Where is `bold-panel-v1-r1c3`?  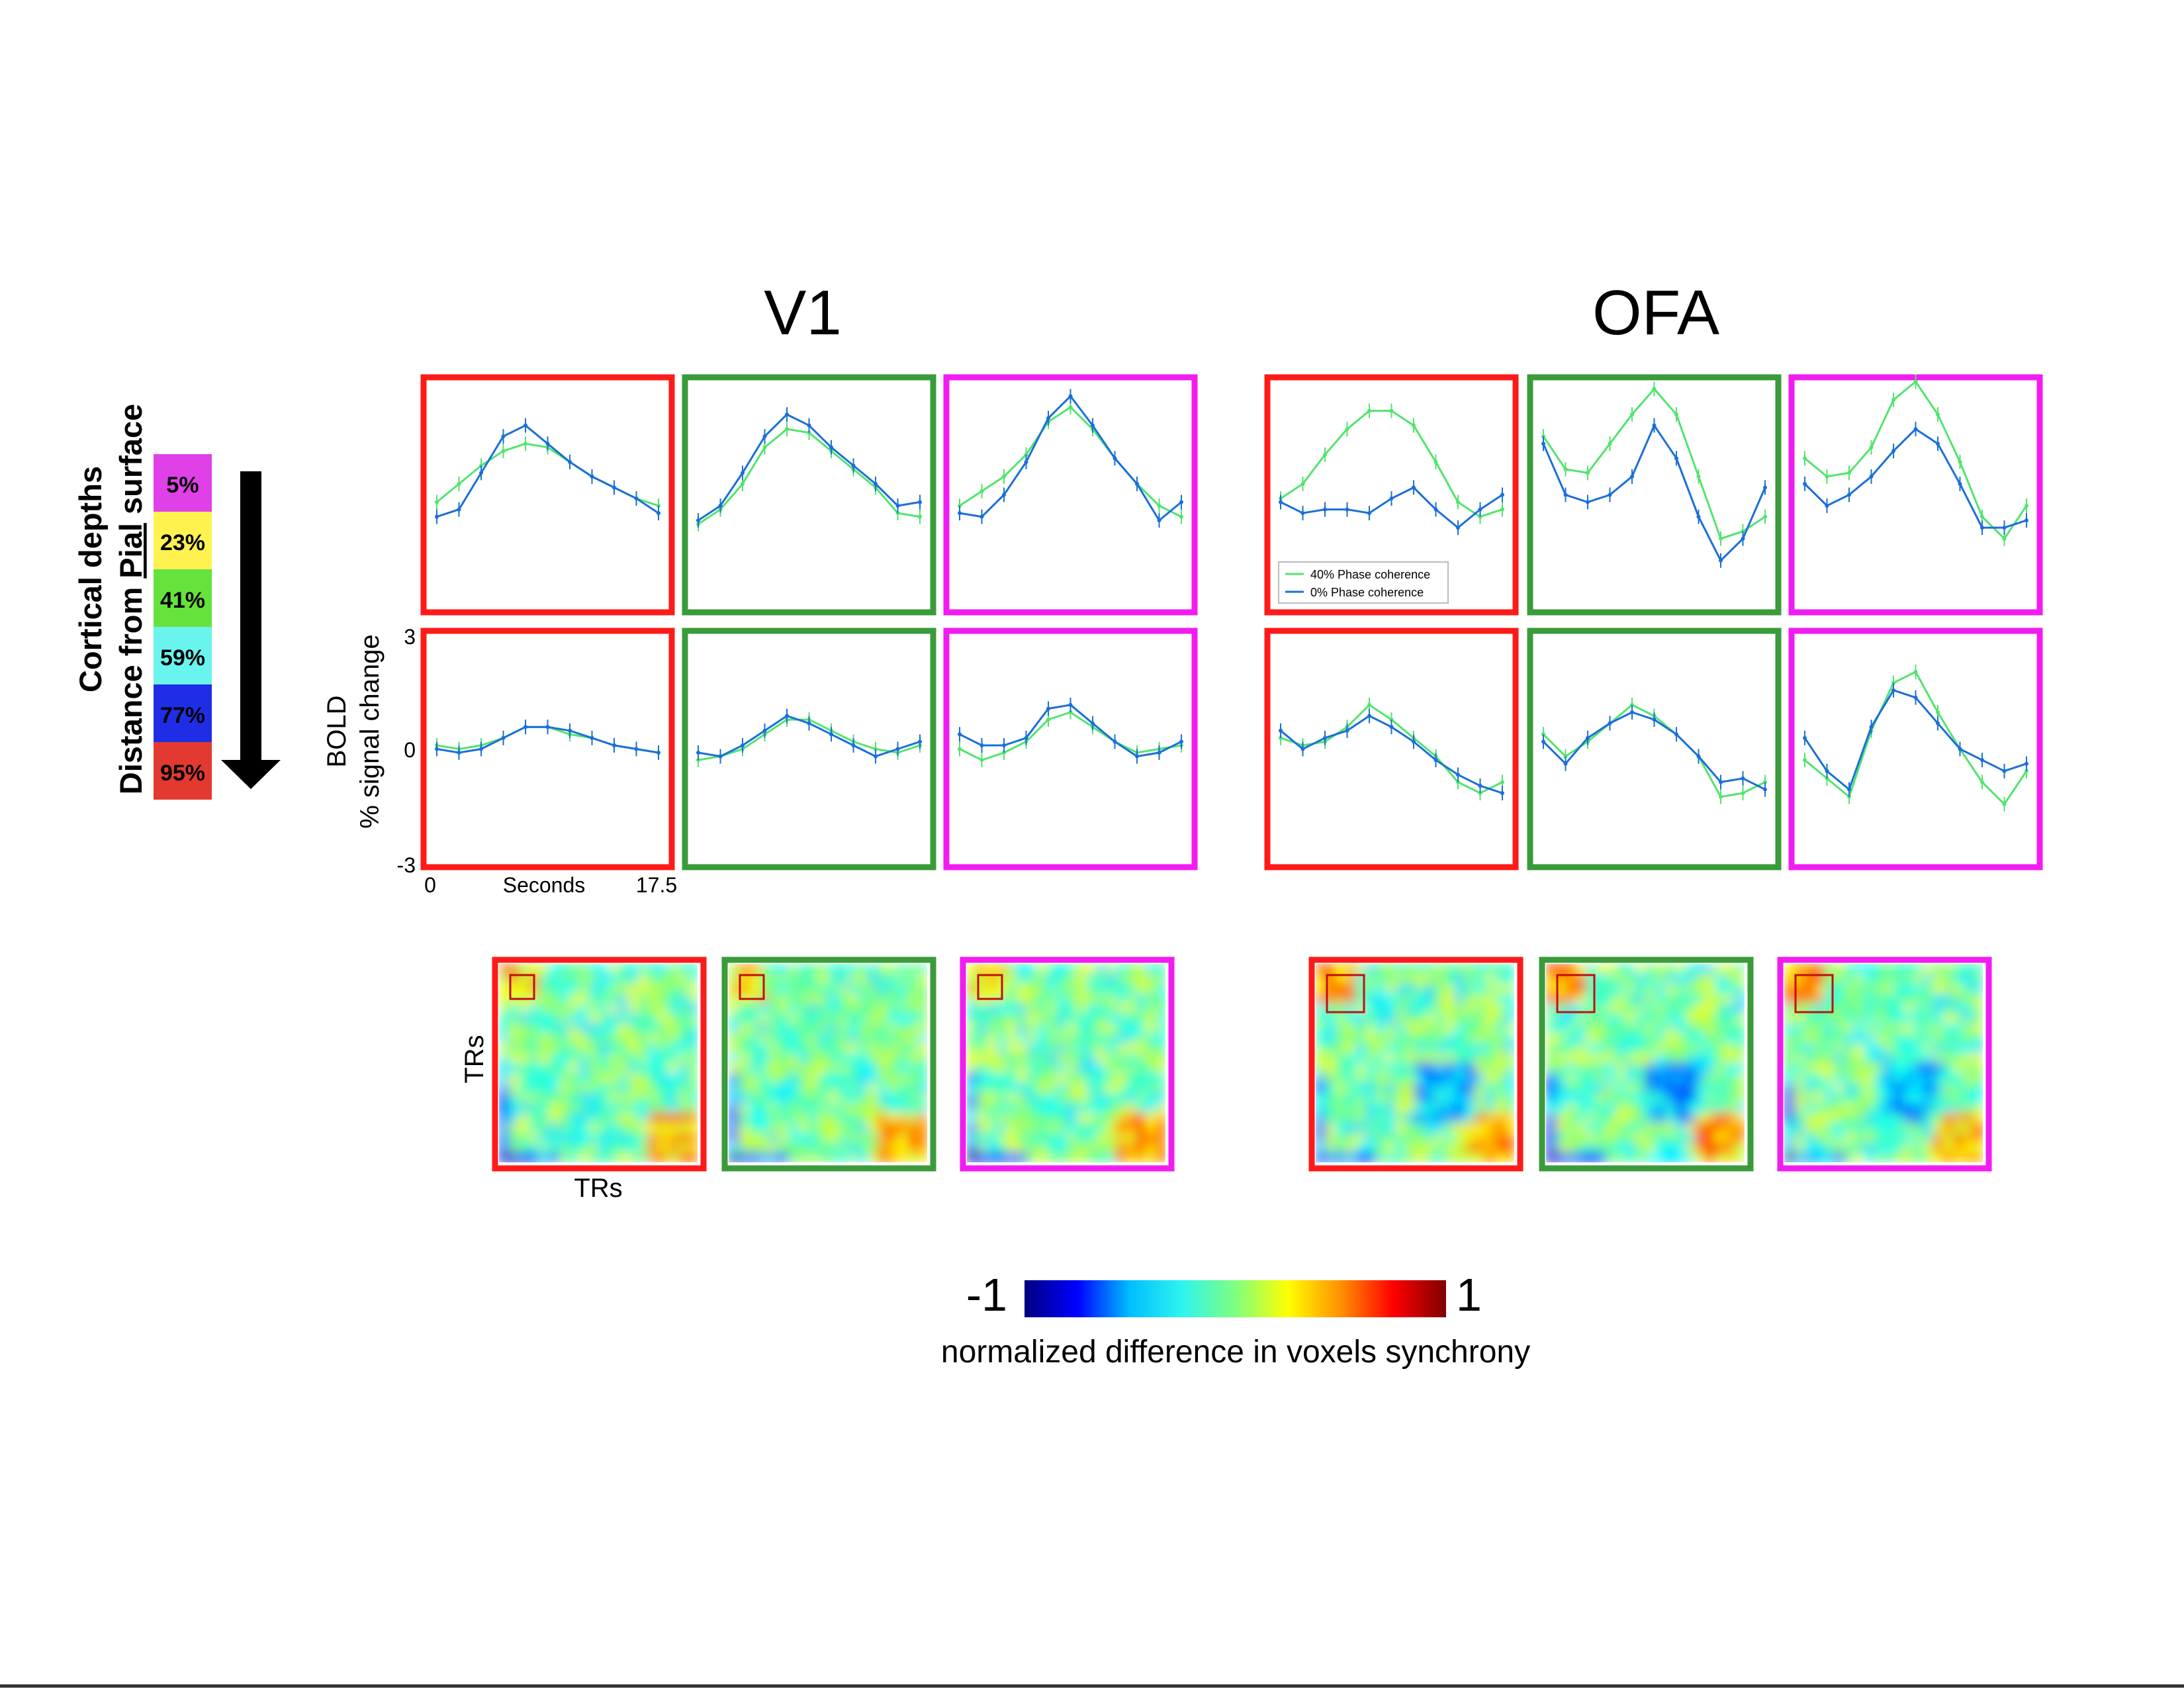
bold-panel-v1-r1c3 is located at coordinates (1070, 495).